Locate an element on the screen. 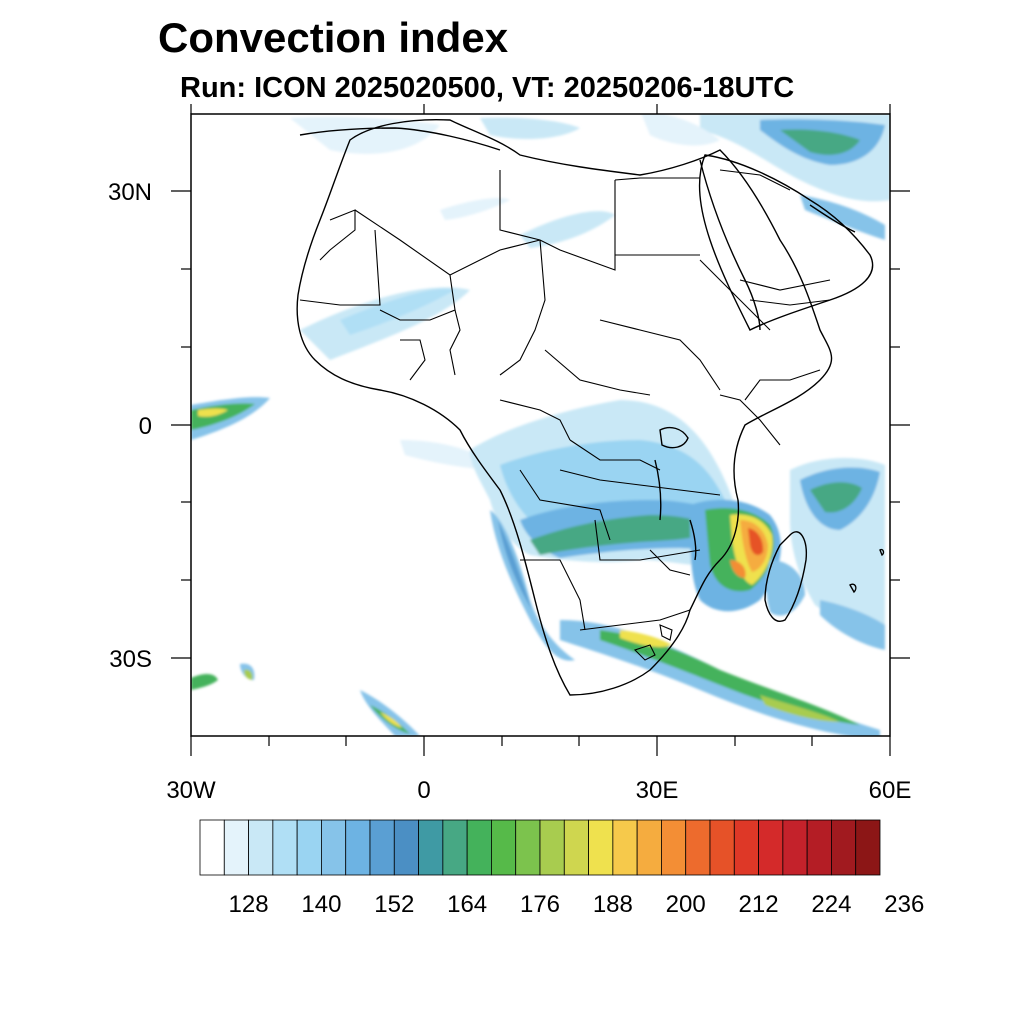 The height and width of the screenshot is (1024, 1024). colorbar-label: 128 is located at coordinates (249, 904).